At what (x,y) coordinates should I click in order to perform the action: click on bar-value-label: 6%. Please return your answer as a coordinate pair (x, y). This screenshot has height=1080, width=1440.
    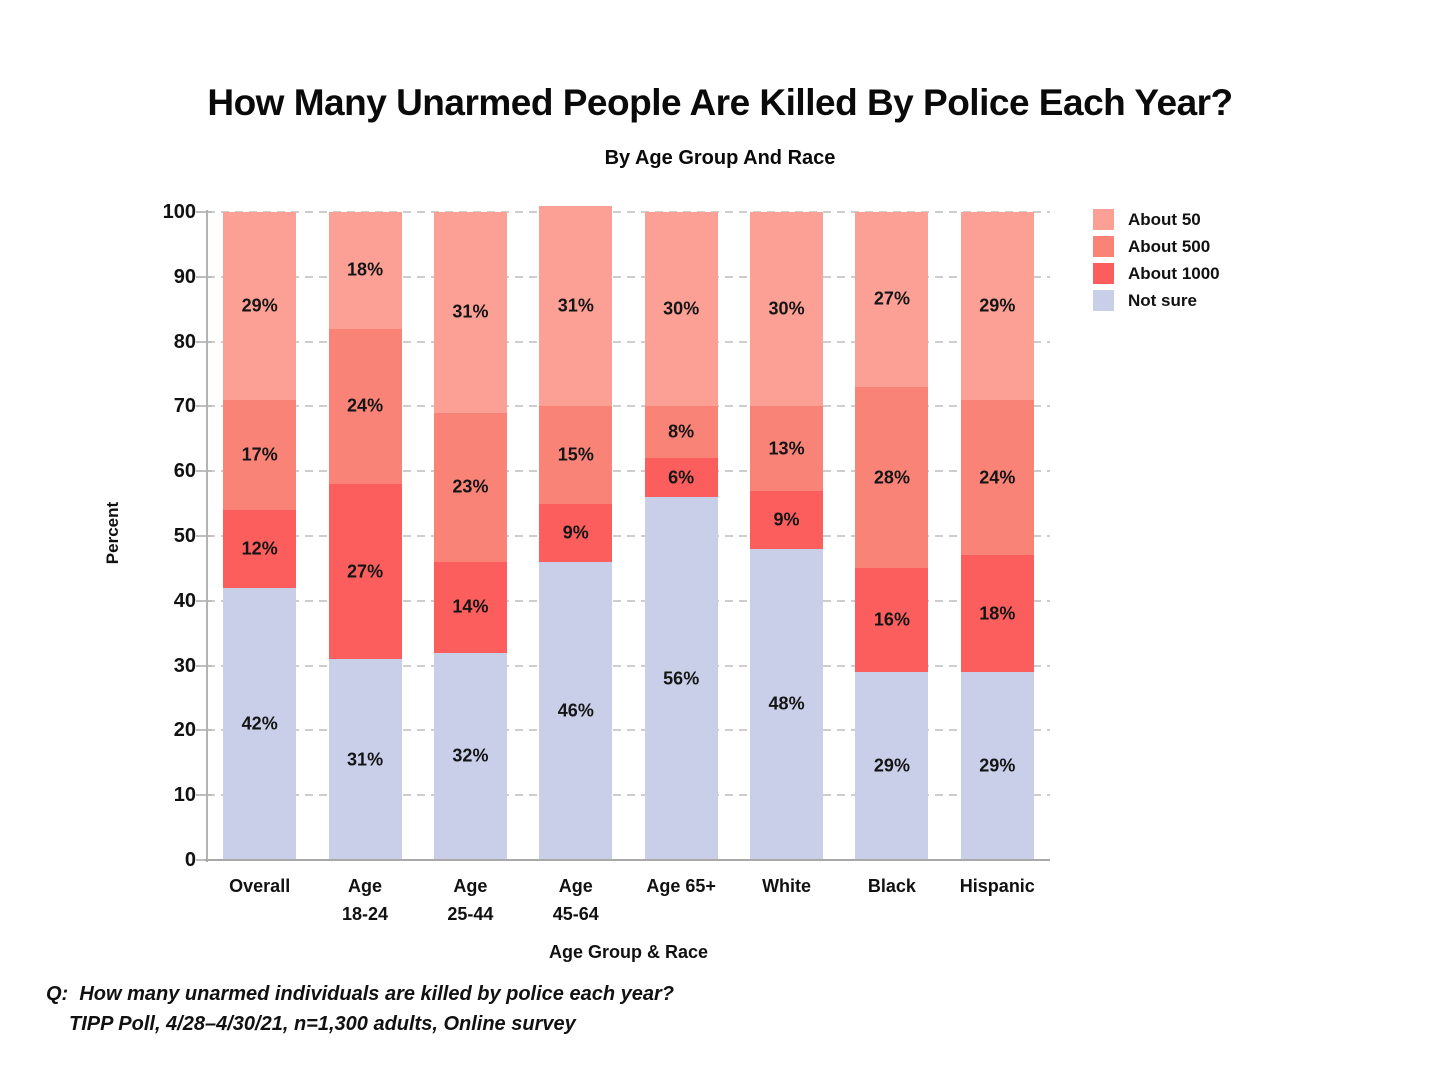
    Looking at the image, I should click on (681, 477).